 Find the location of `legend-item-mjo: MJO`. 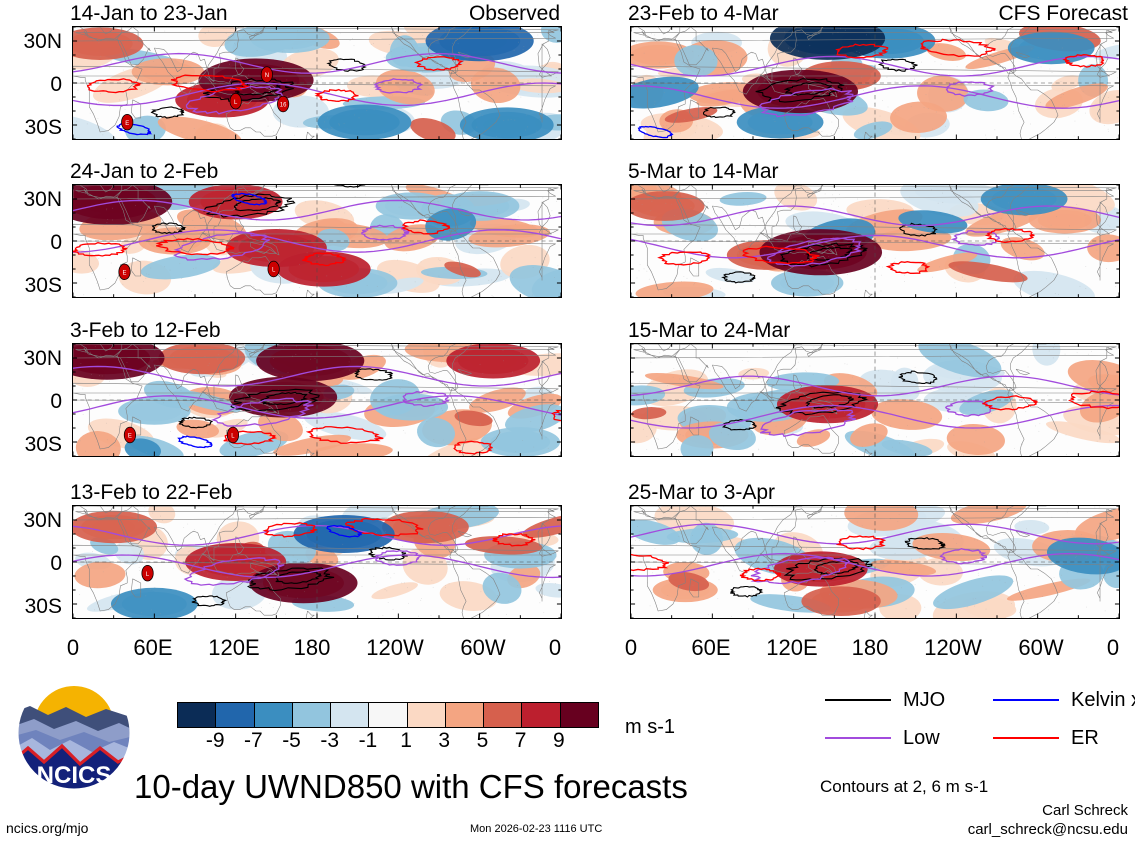

legend-item-mjo: MJO is located at coordinates (885, 700).